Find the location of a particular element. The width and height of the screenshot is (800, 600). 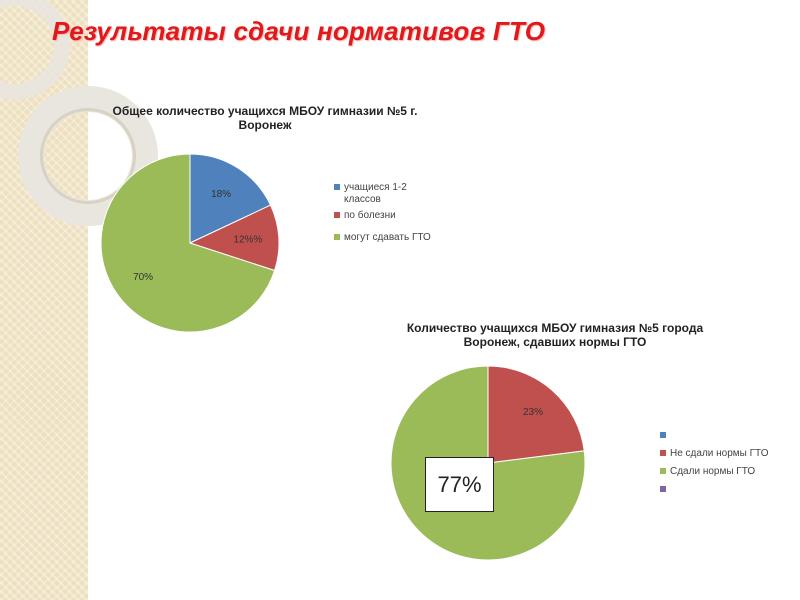

pie-chart-total-students: 18% 12%% 70% is located at coordinates (190, 243).